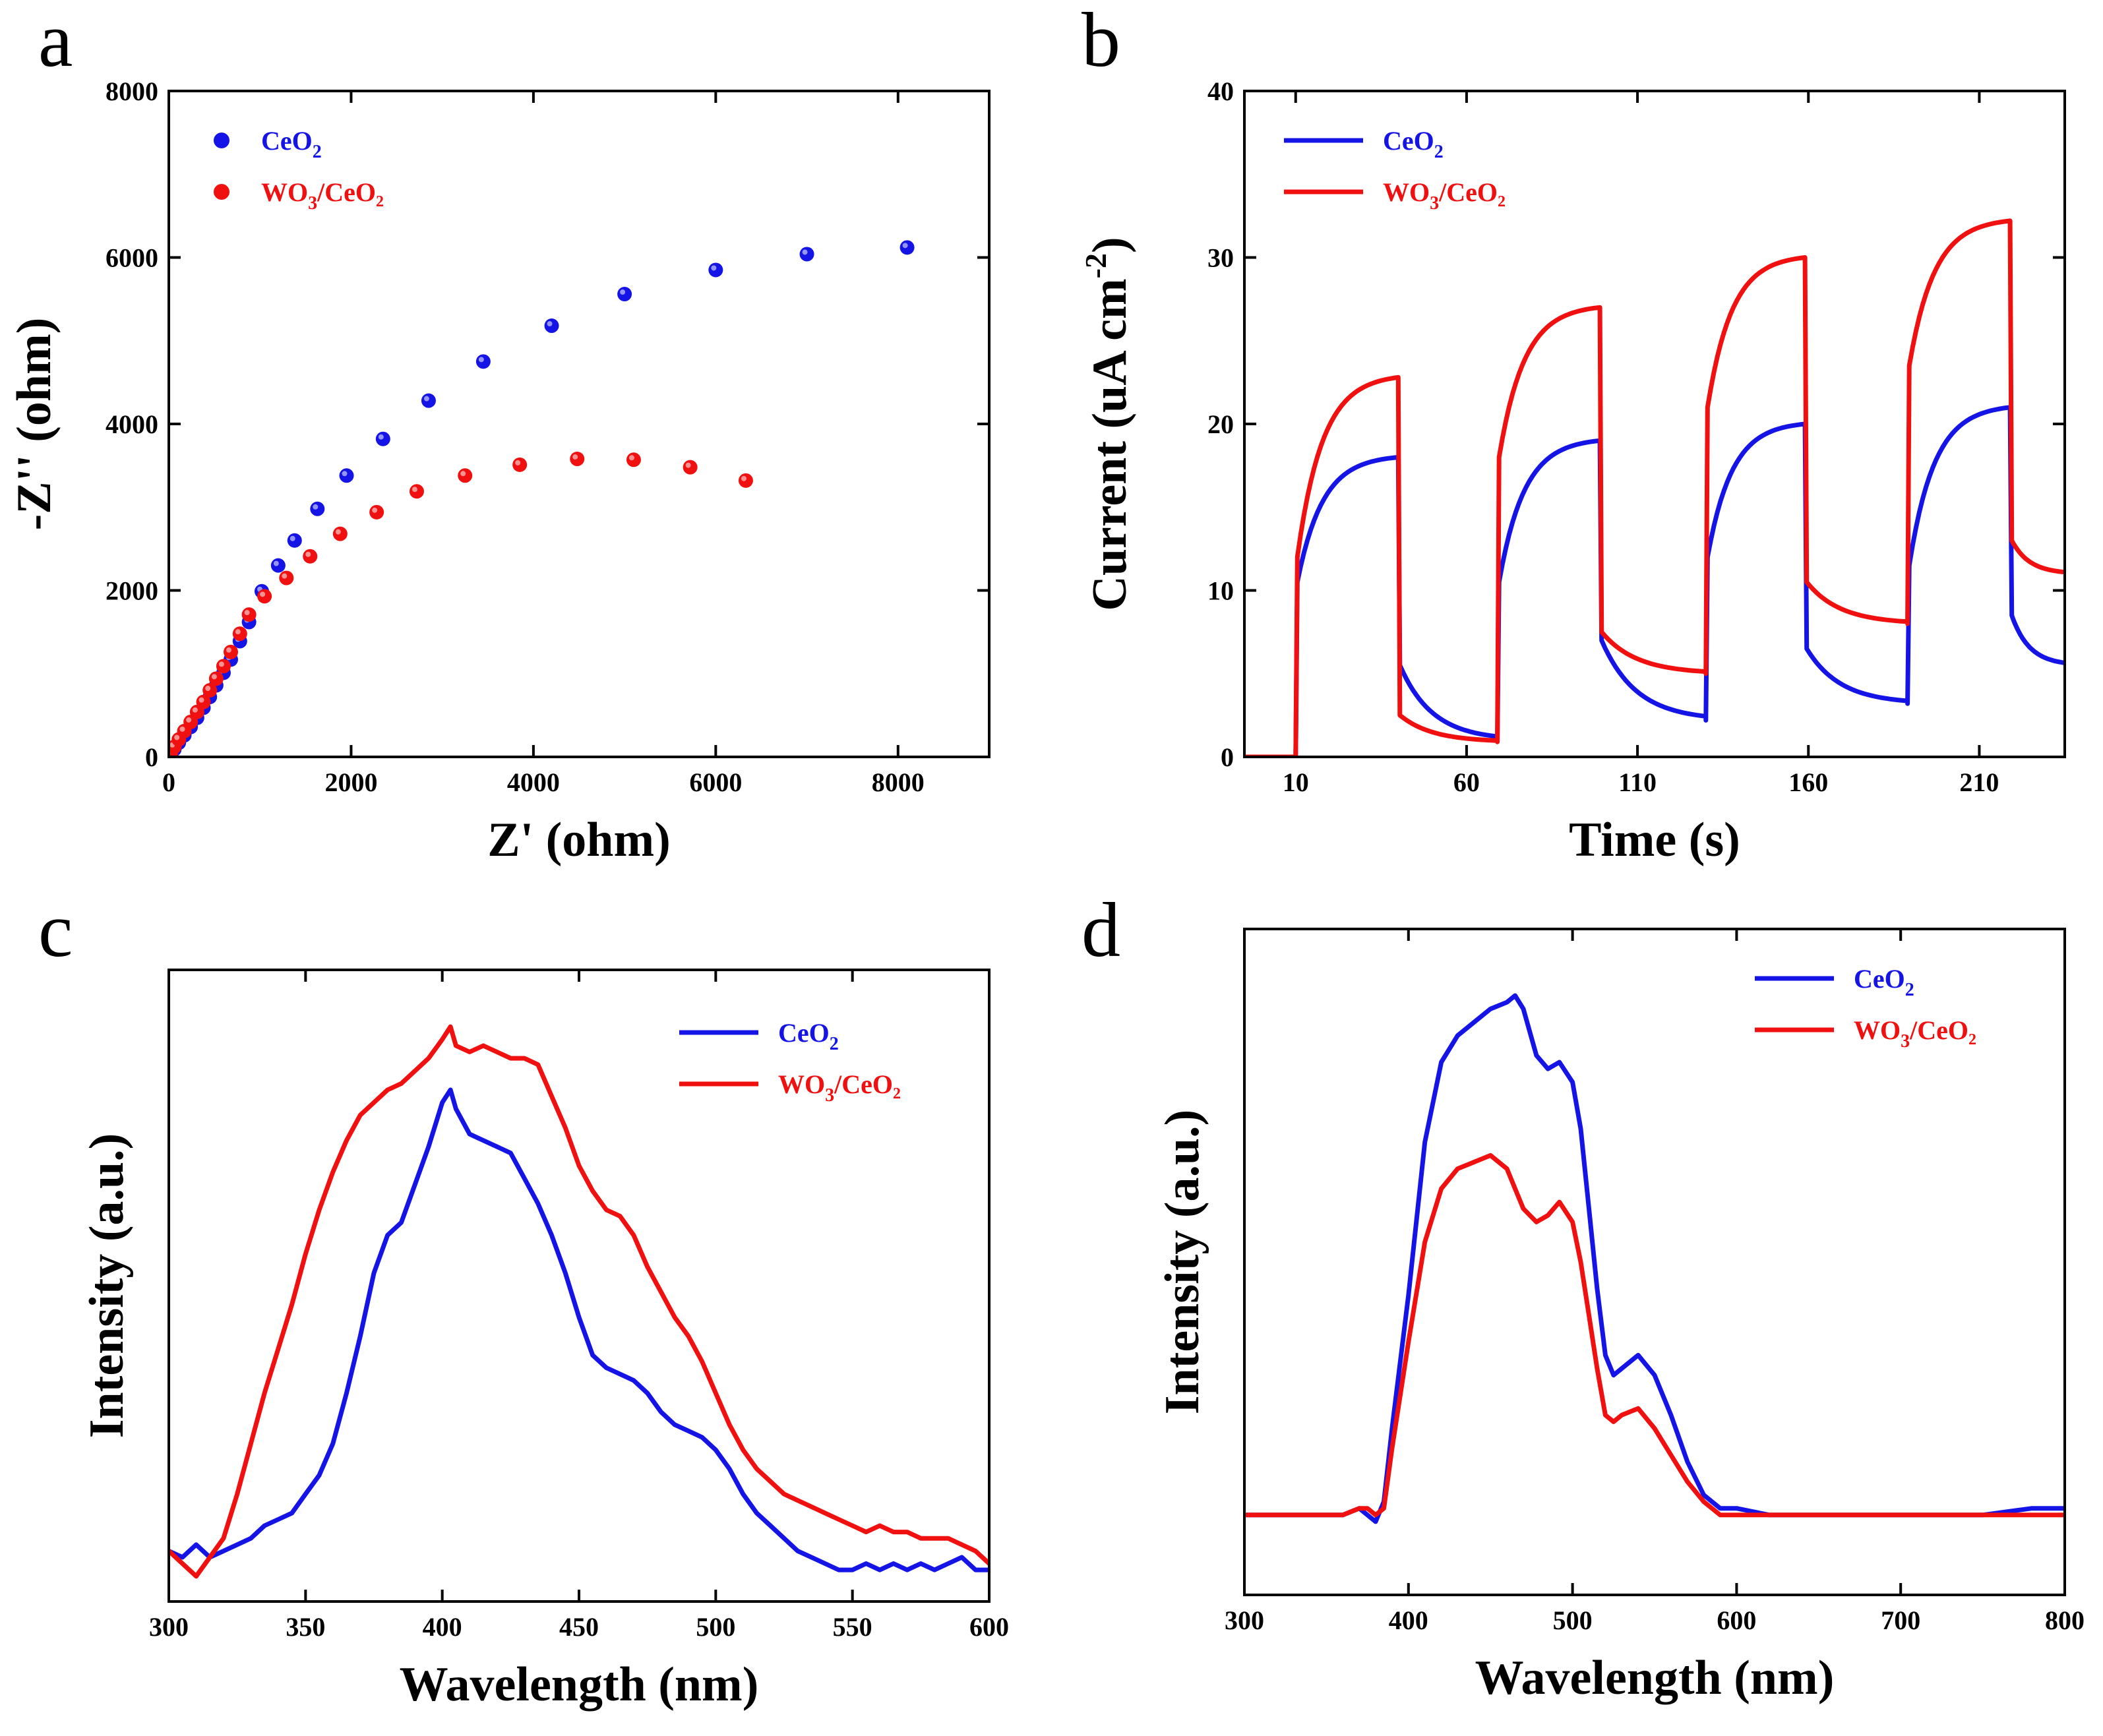  Describe the element at coordinates (579, 840) in the screenshot. I see `x-axis-title: Z' (ohm)` at that location.